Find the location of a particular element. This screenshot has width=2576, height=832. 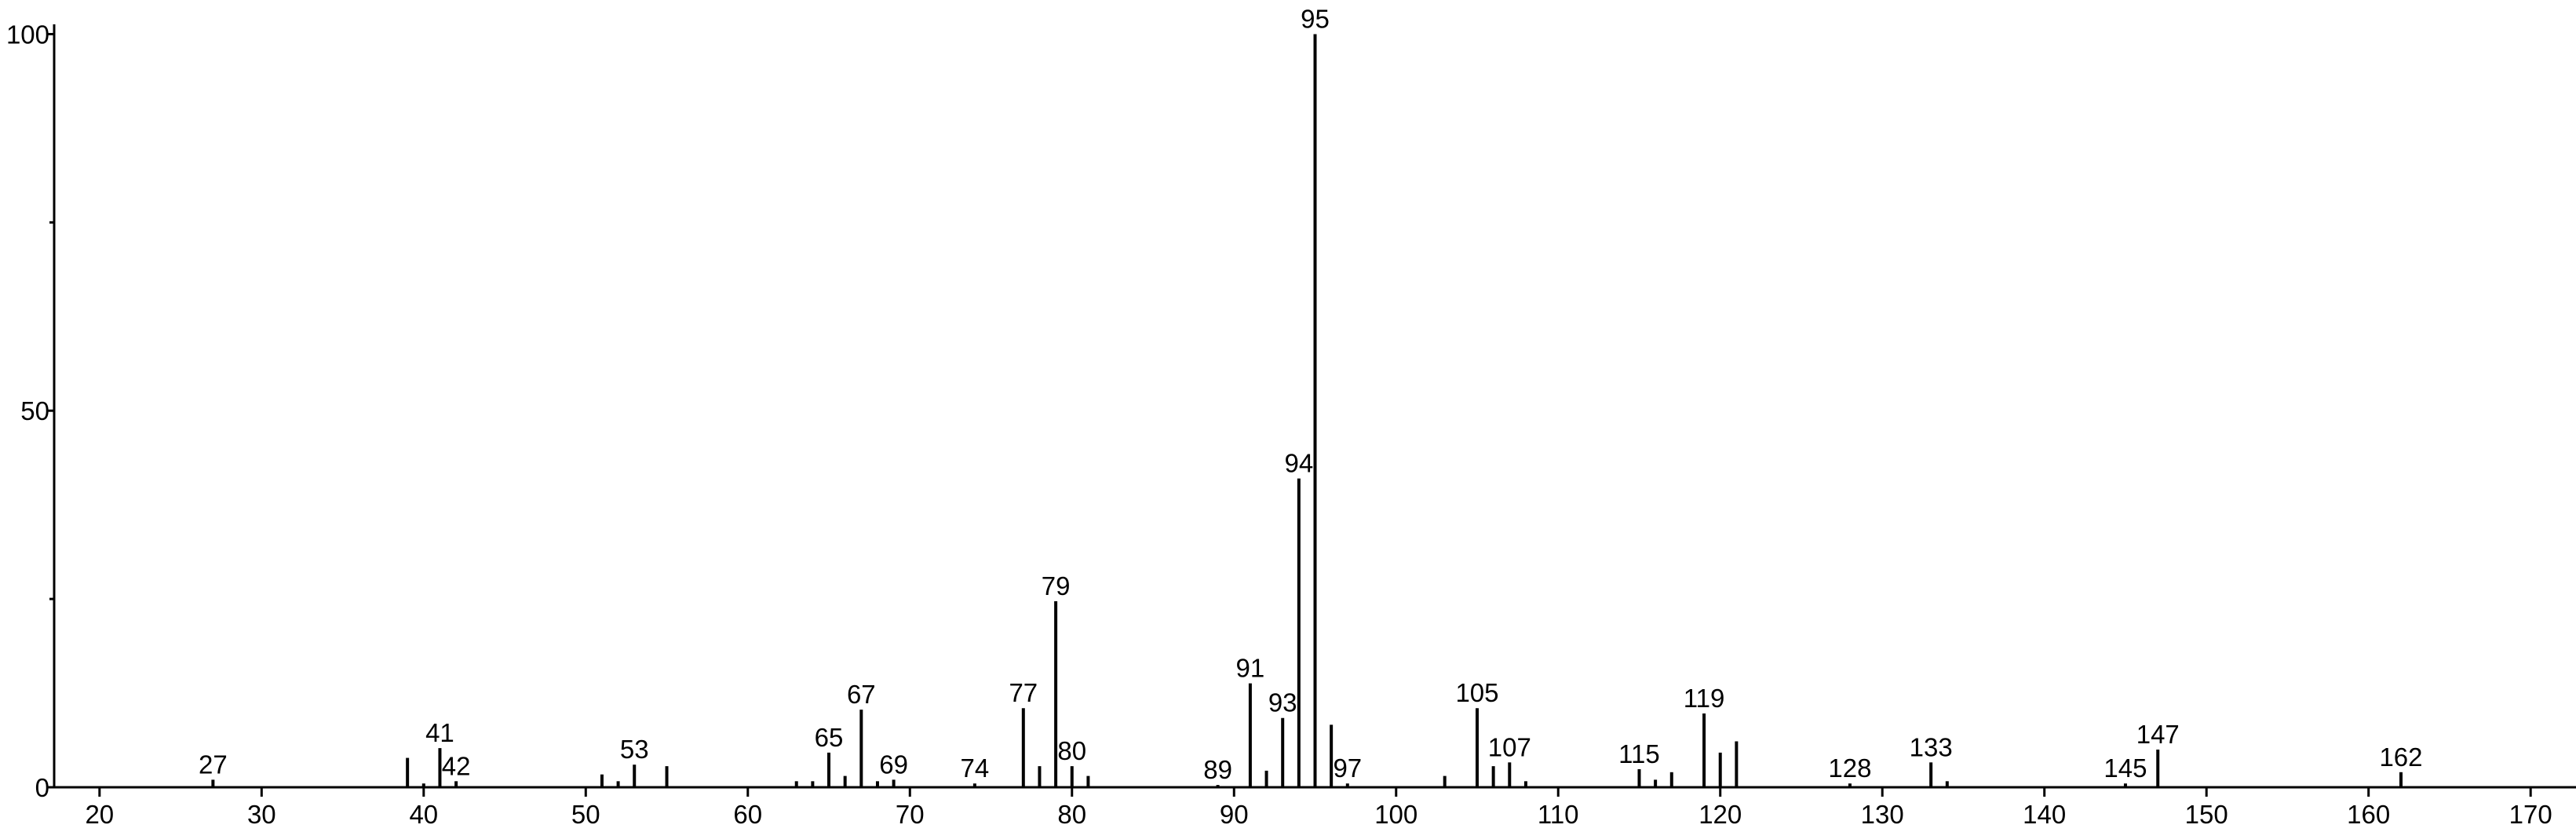

peak-label: 79 is located at coordinates (1056, 585).